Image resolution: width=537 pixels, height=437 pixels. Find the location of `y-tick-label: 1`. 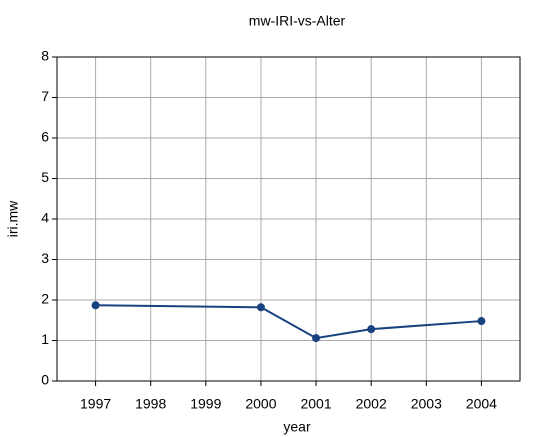

y-tick-label: 1 is located at coordinates (45, 339).